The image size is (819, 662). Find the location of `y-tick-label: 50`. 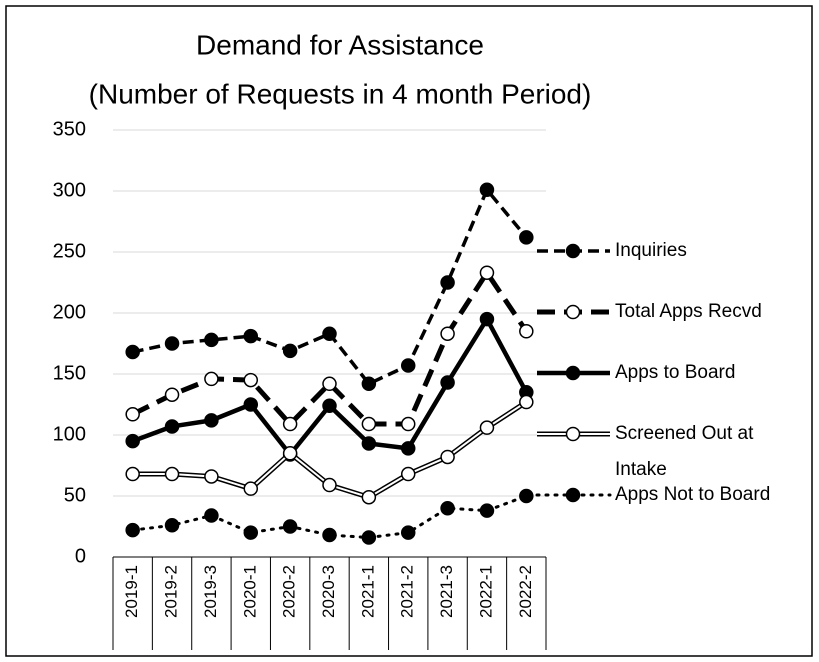

y-tick-label: 50 is located at coordinates (75, 495).